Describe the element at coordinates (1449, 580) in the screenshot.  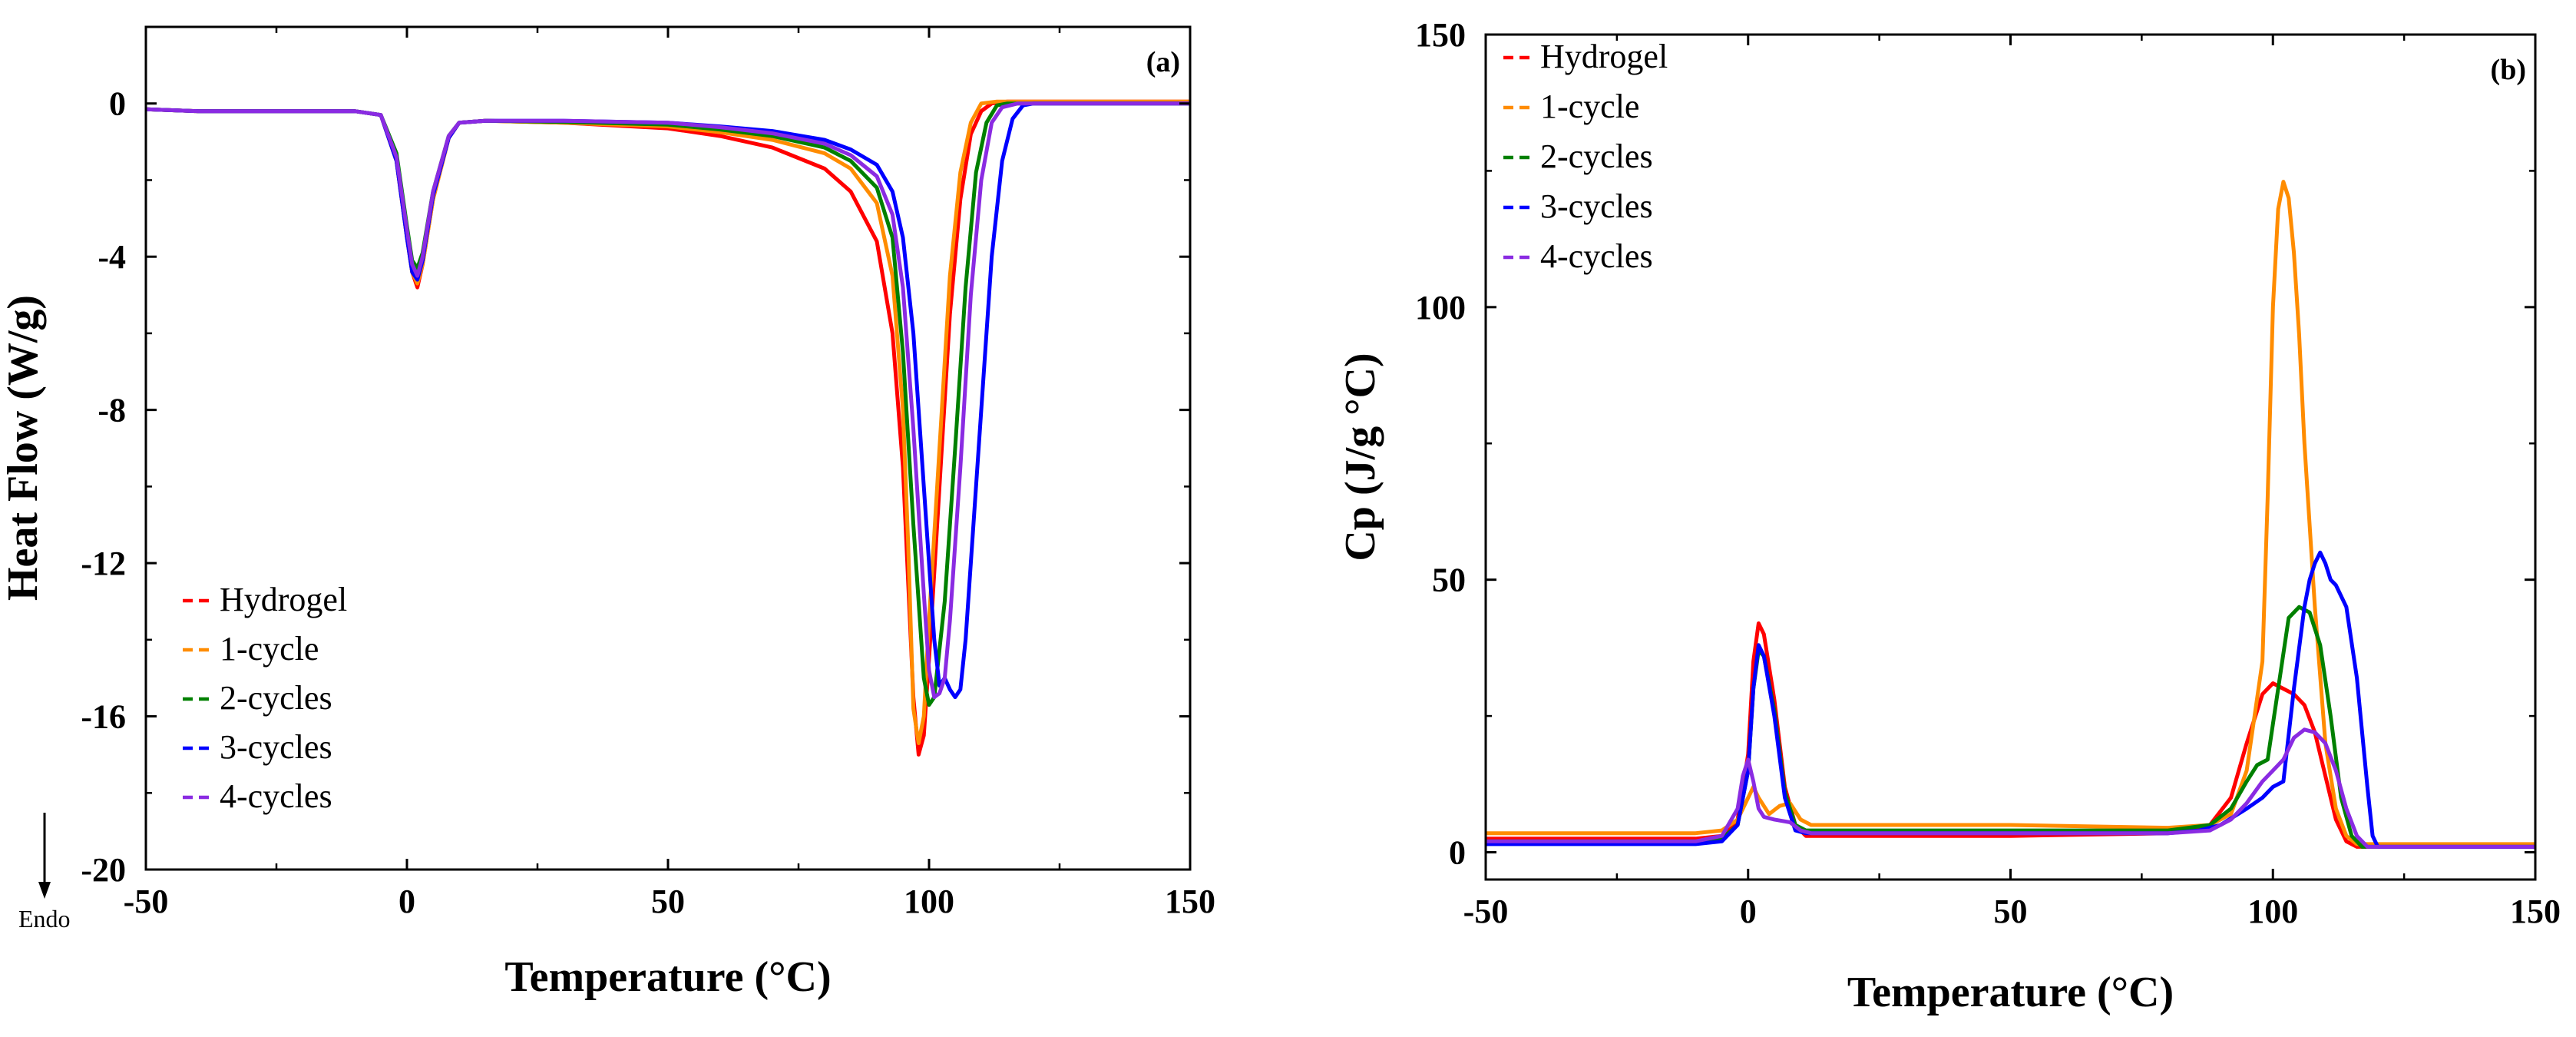
I see `y-tick-label: 50` at that location.